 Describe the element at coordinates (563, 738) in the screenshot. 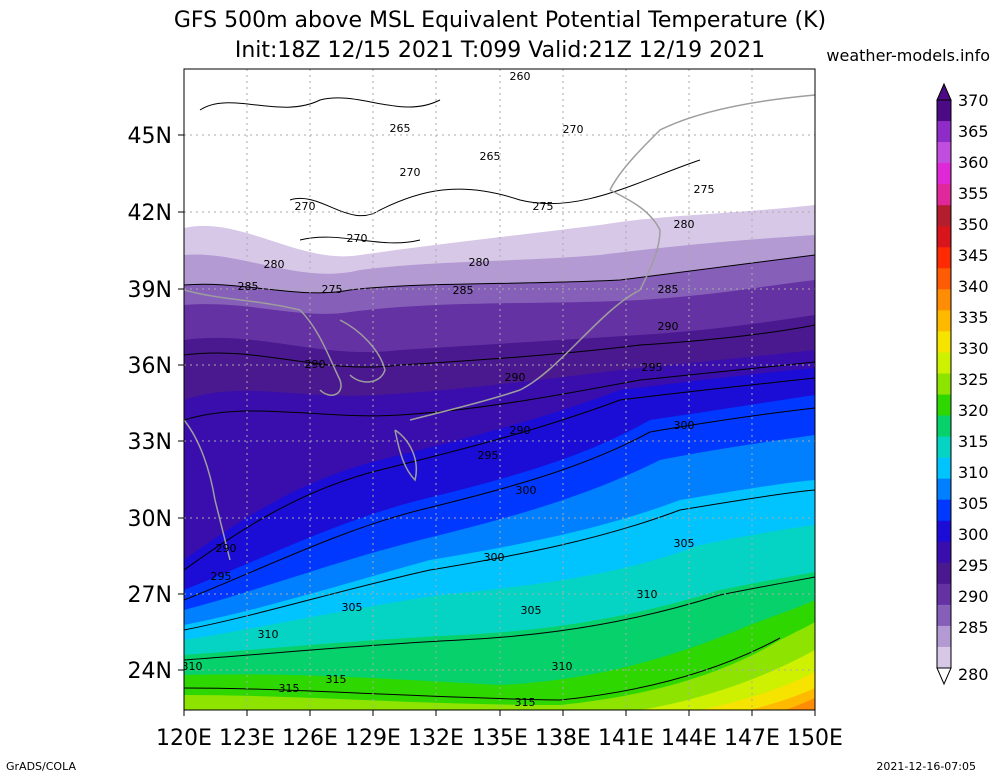

I see `lon-label: 138E` at that location.